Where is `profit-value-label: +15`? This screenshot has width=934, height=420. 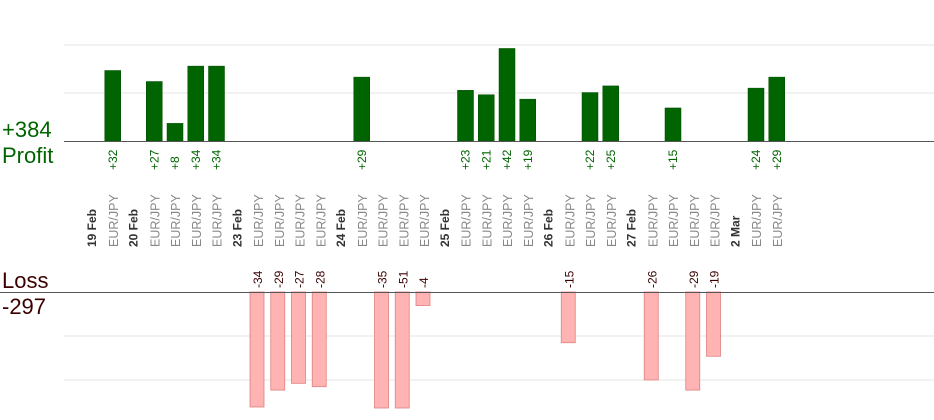
profit-value-label: +15 is located at coordinates (673, 159).